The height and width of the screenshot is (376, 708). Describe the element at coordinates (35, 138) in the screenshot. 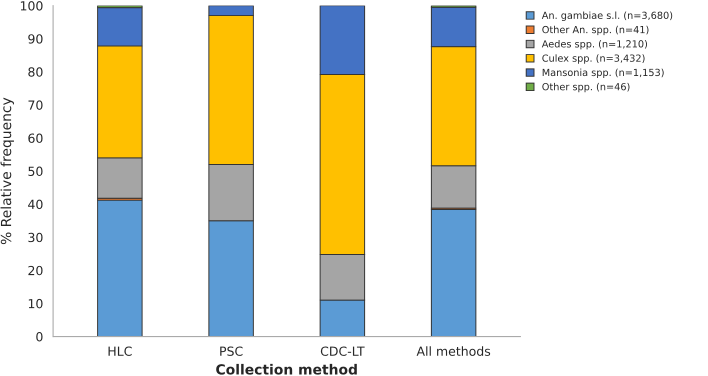

I see `y-tick-label: 60` at that location.